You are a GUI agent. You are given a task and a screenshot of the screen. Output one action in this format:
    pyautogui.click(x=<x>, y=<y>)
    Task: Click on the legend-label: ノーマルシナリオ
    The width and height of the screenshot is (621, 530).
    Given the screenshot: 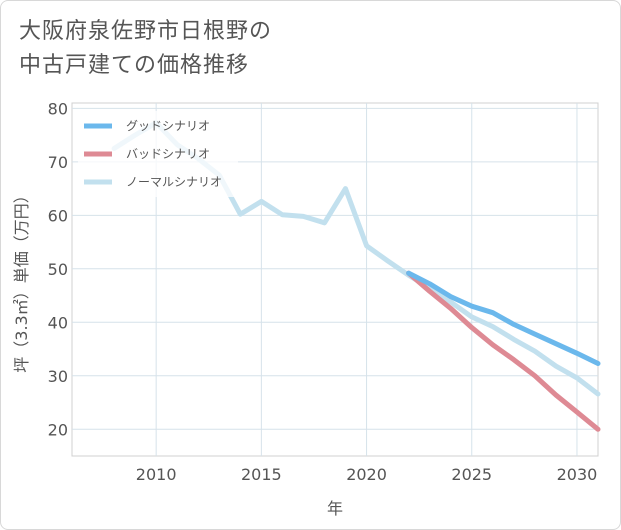 What is the action you would take?
    pyautogui.click(x=174, y=182)
    